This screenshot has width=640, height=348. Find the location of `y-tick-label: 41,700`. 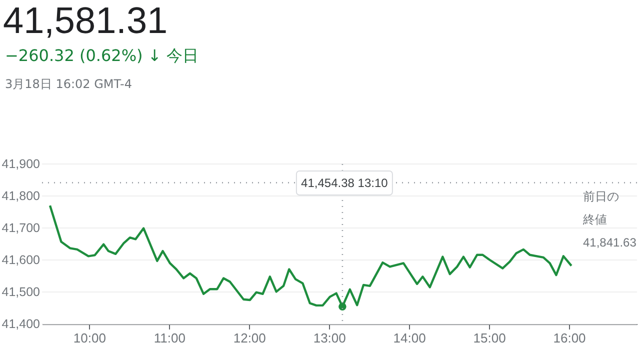

y-tick-label: 41,700 is located at coordinates (21, 228).